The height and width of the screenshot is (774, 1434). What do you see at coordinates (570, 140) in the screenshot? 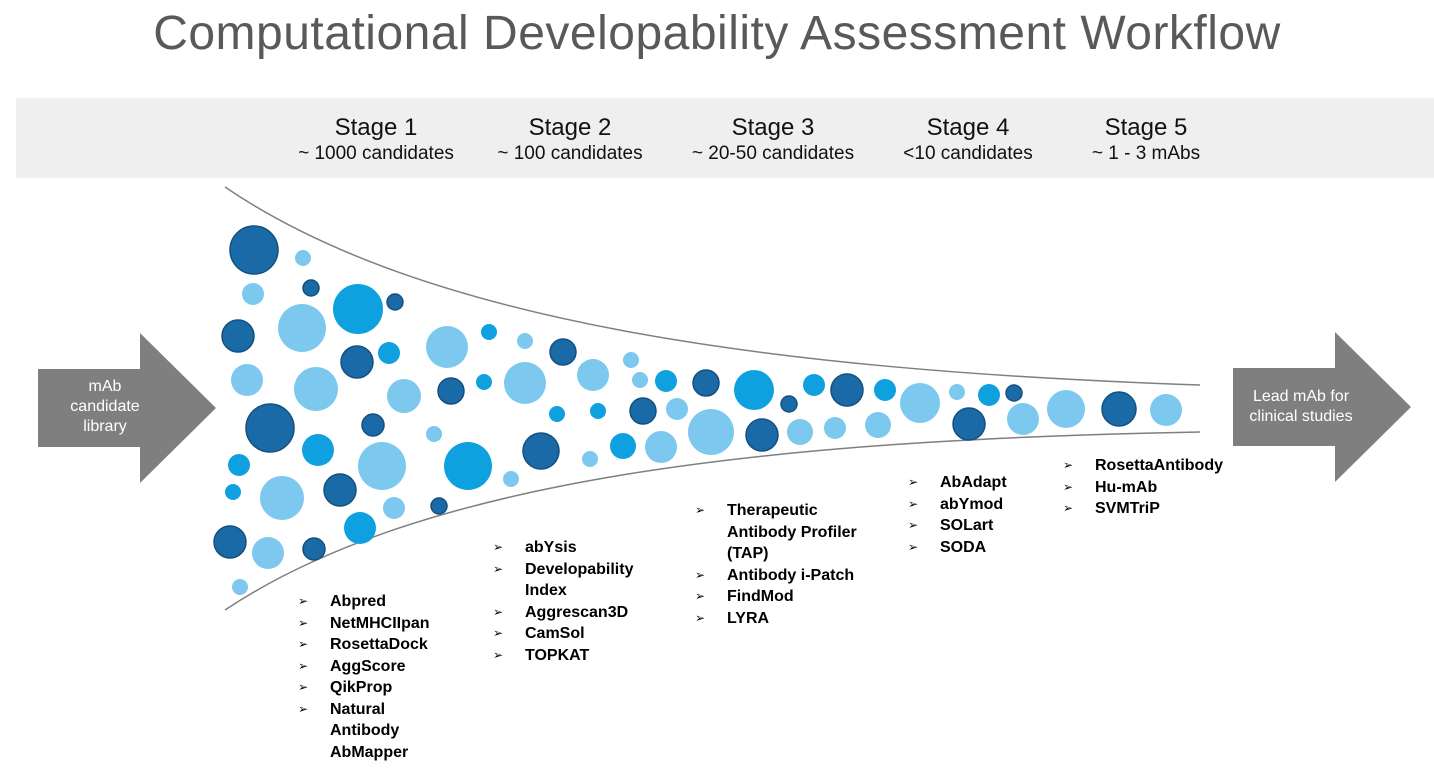
I see `stage-2-header: Stage 2 ~ 100 candidates` at bounding box center [570, 140].